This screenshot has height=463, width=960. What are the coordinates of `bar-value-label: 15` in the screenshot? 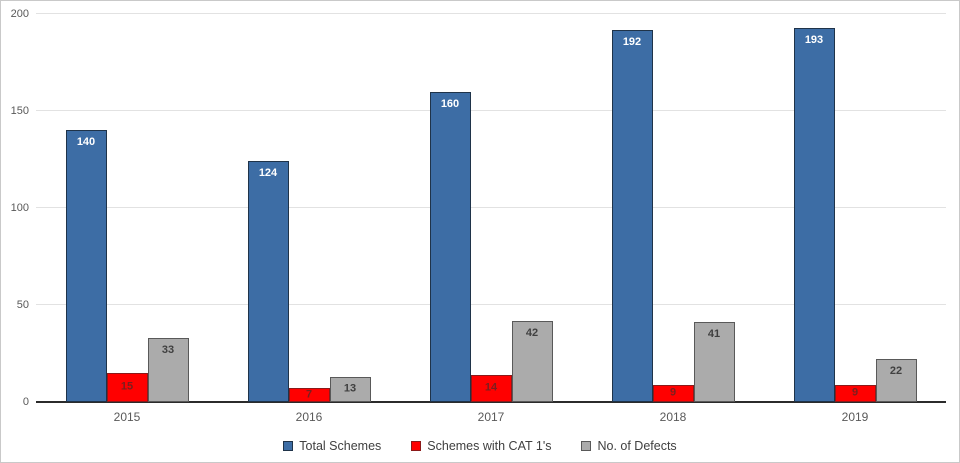 It's located at (127, 386).